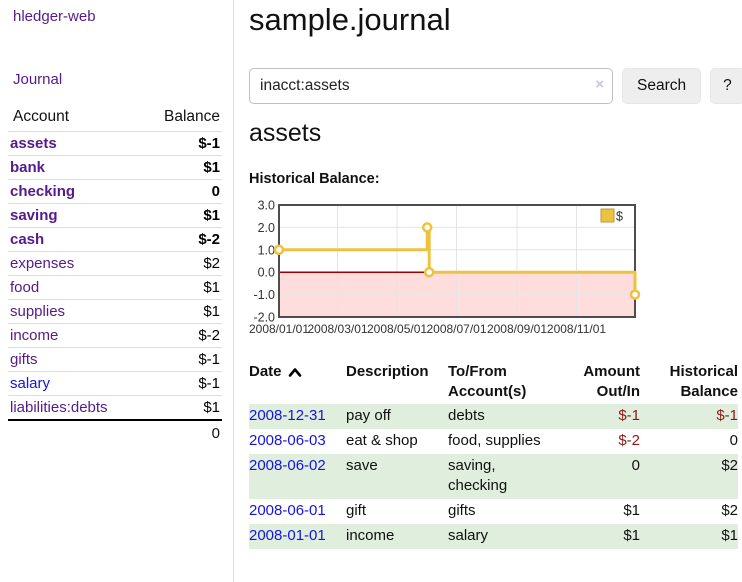  What do you see at coordinates (115, 311) in the screenshot?
I see `account-row: supplies $1` at bounding box center [115, 311].